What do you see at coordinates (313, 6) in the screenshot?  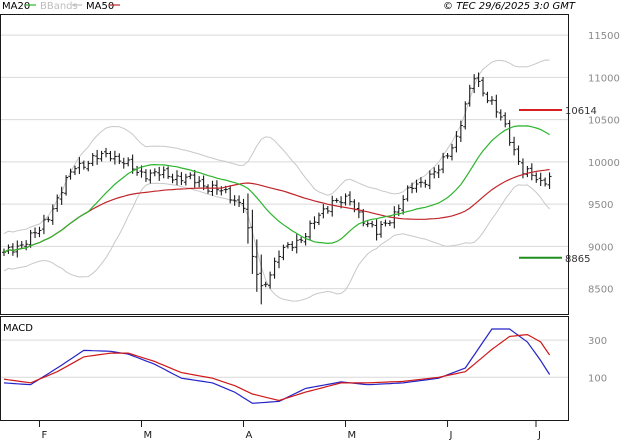 I see `chart-header: MA20 BBands MA50 © TEC 29/6/2025 3:0 GMT` at bounding box center [313, 6].